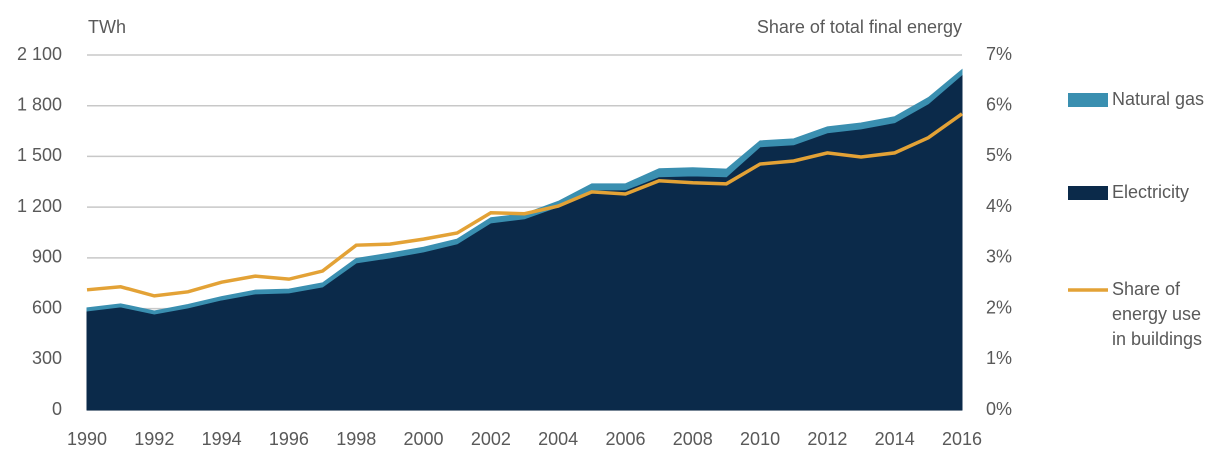 This screenshot has height=457, width=1220. Describe the element at coordinates (39, 206) in the screenshot. I see `y-tick-label: 1 200` at that location.